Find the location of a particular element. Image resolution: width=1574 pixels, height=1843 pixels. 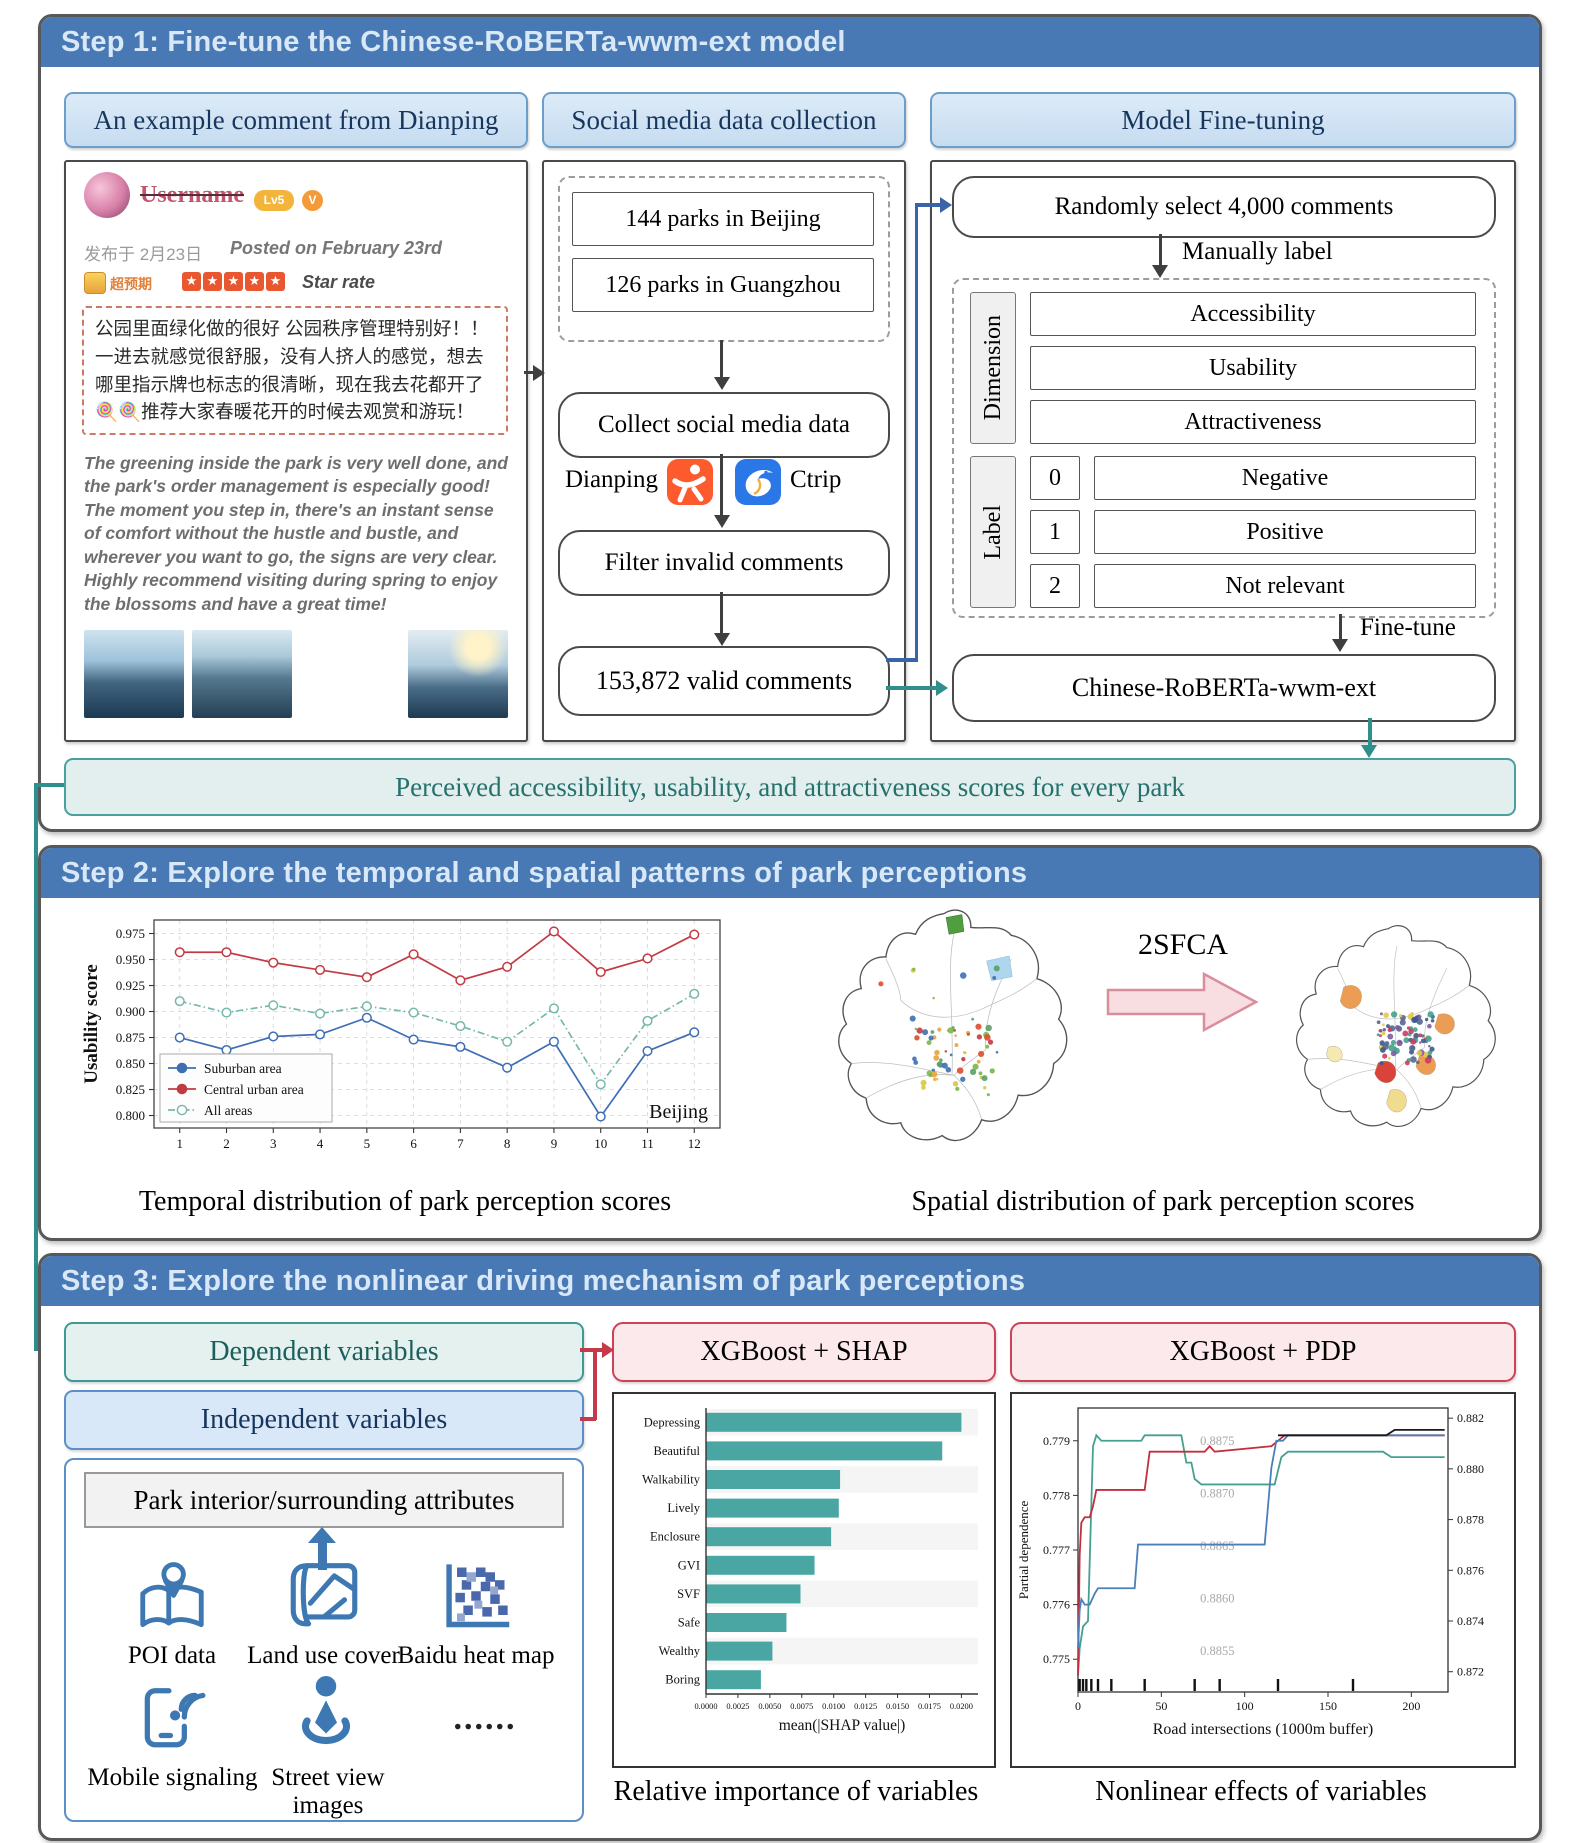

svg-text: Walkability is located at coordinates (671, 1480).